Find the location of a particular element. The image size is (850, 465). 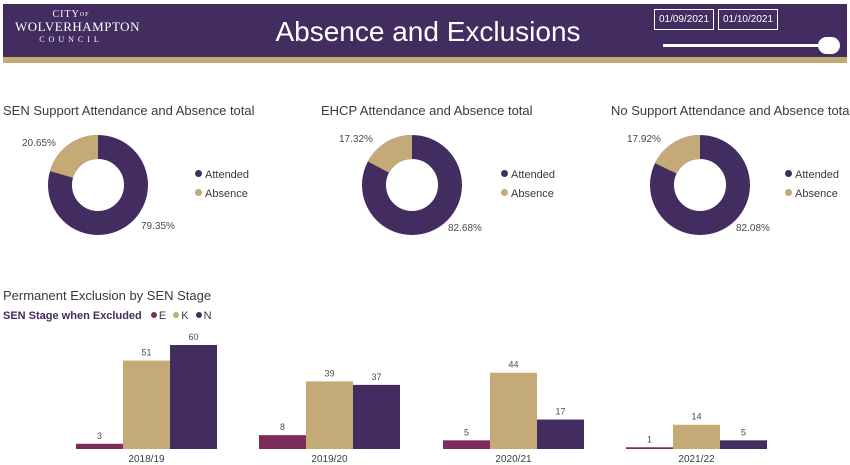

ehcp-absence-pct: 17.32% is located at coordinates (356, 139).